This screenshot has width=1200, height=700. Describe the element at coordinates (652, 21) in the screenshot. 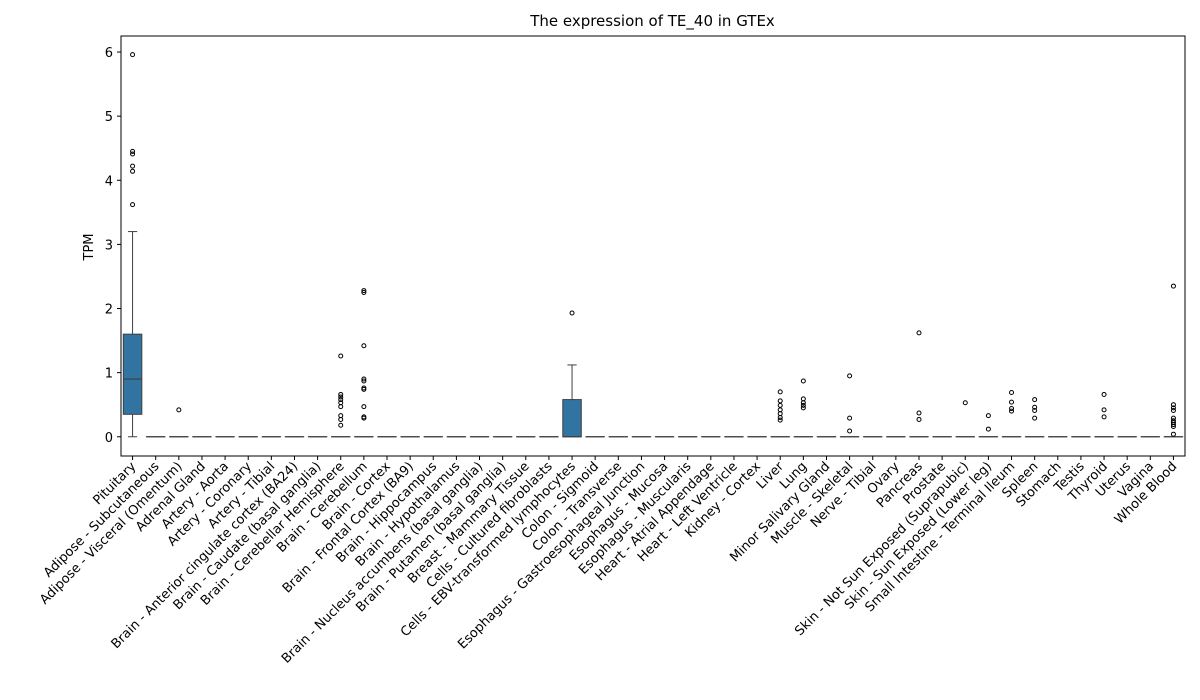

I see `chart-title: The expression of TE_40 in GTEx` at that location.